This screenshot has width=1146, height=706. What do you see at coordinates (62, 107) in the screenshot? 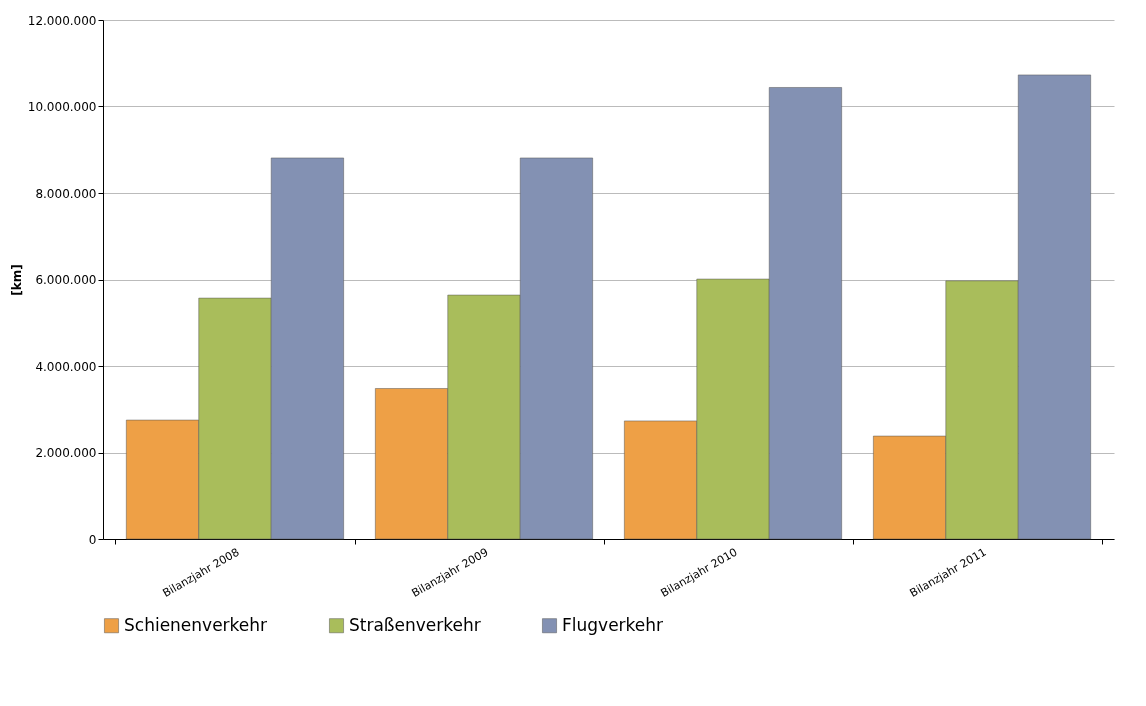
I see `y-tick-label: 10.000.000` at bounding box center [62, 107].